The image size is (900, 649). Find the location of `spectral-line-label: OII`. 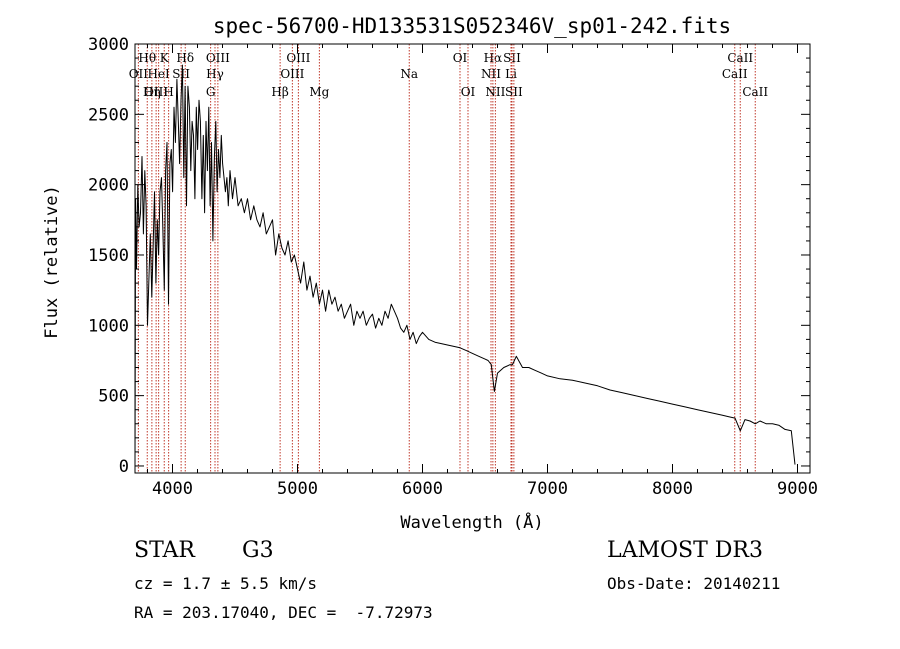

spectral-line-label: OII is located at coordinates (139, 74).